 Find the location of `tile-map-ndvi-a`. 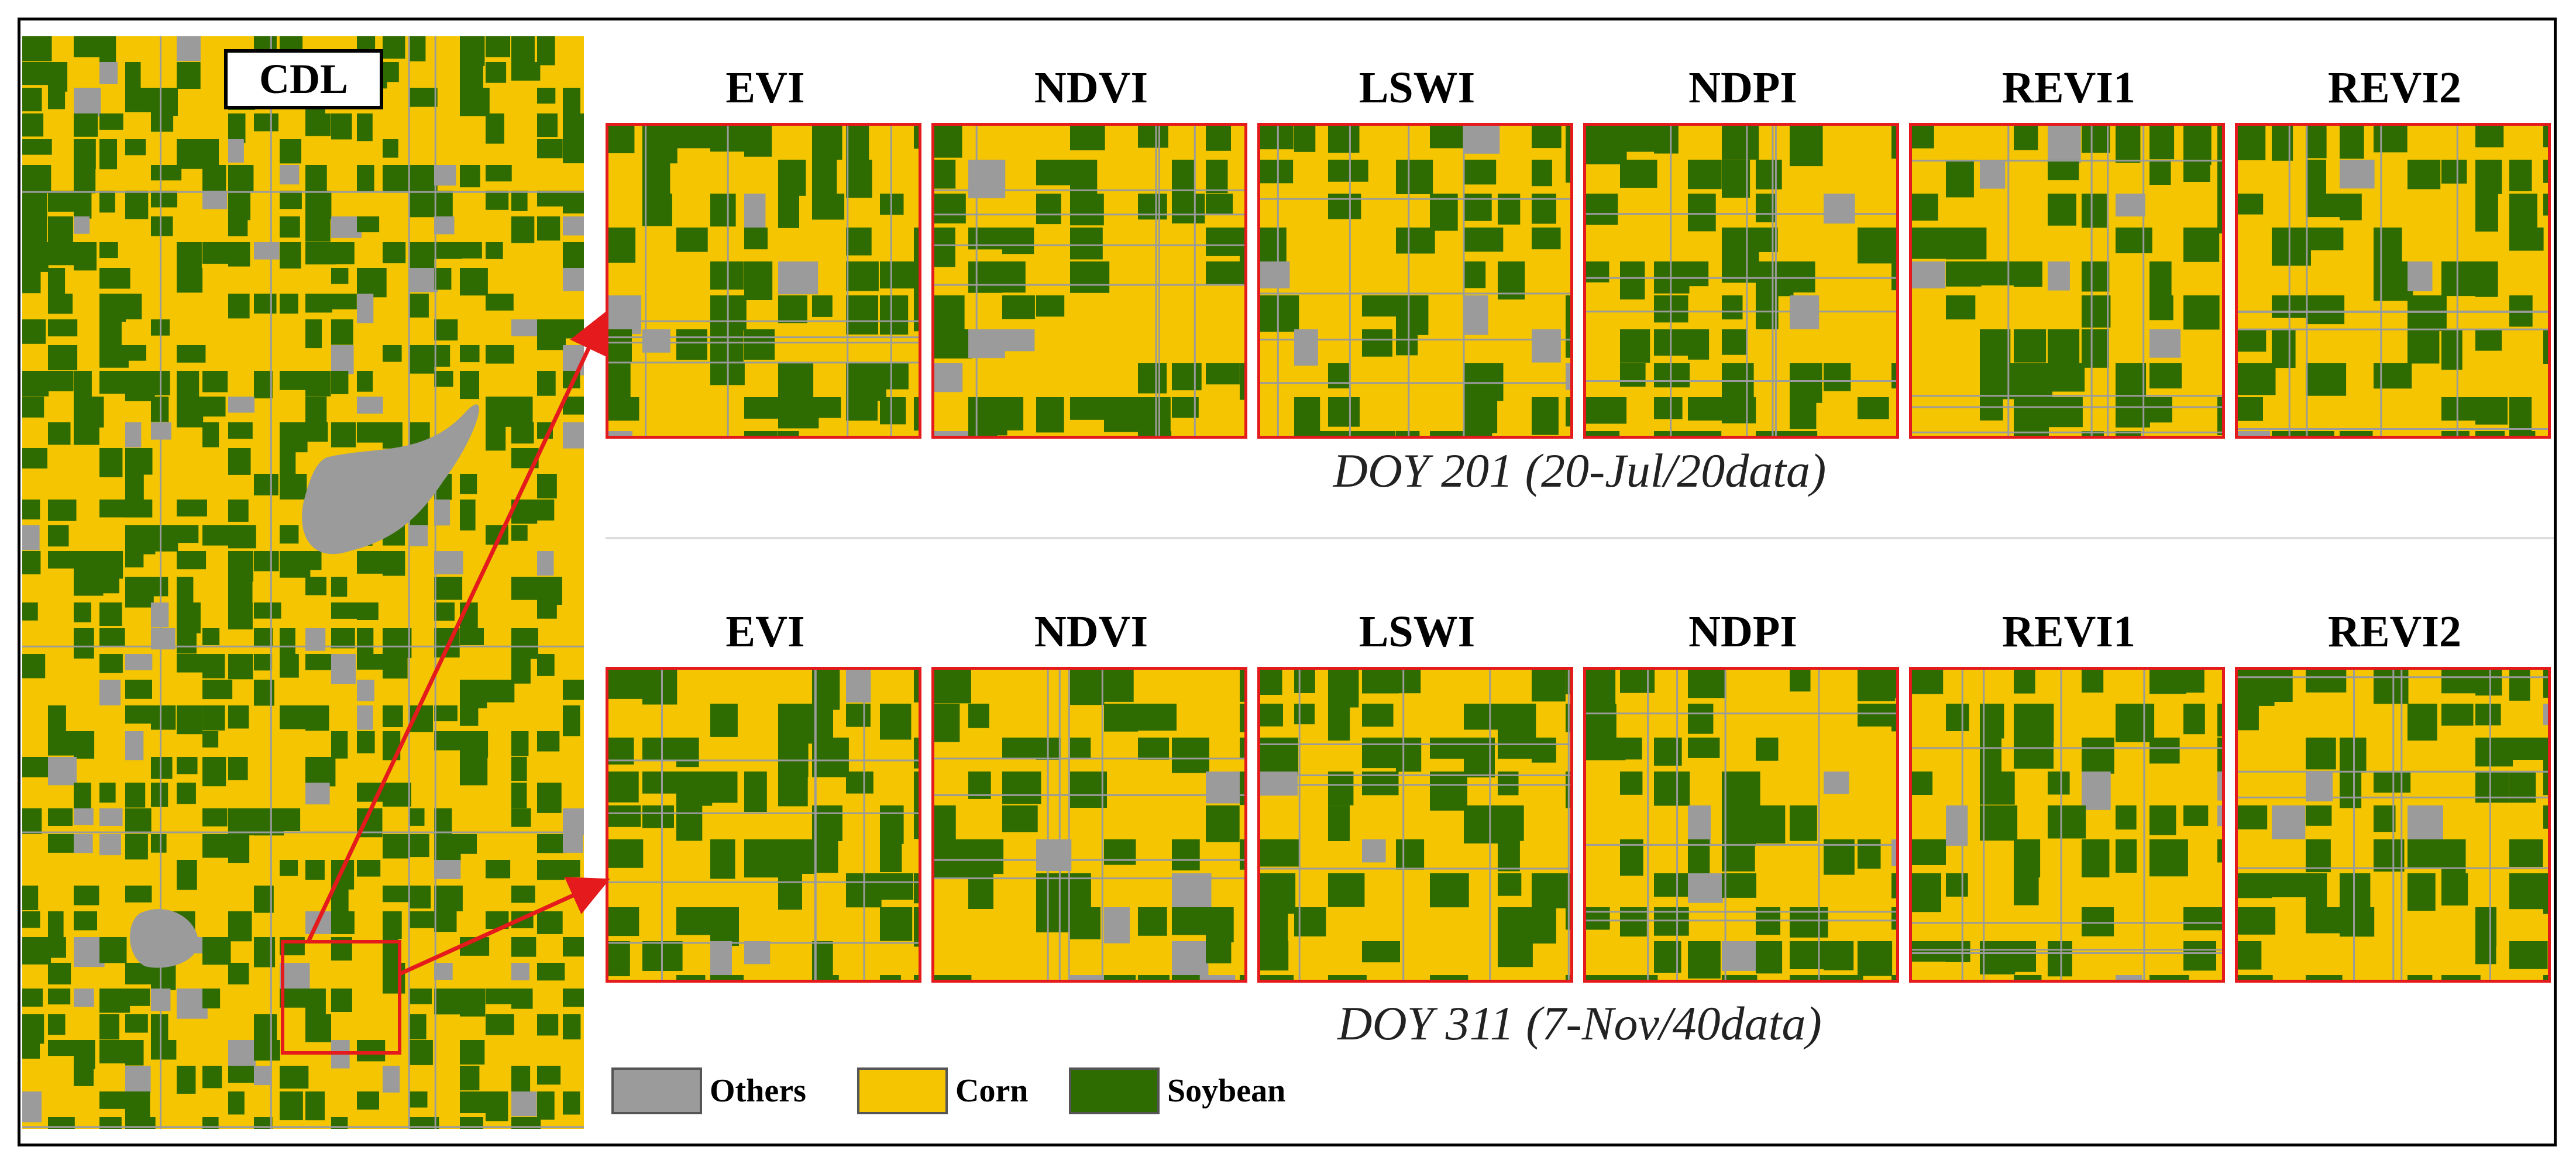

tile-map-ndvi-a is located at coordinates (1089, 281).